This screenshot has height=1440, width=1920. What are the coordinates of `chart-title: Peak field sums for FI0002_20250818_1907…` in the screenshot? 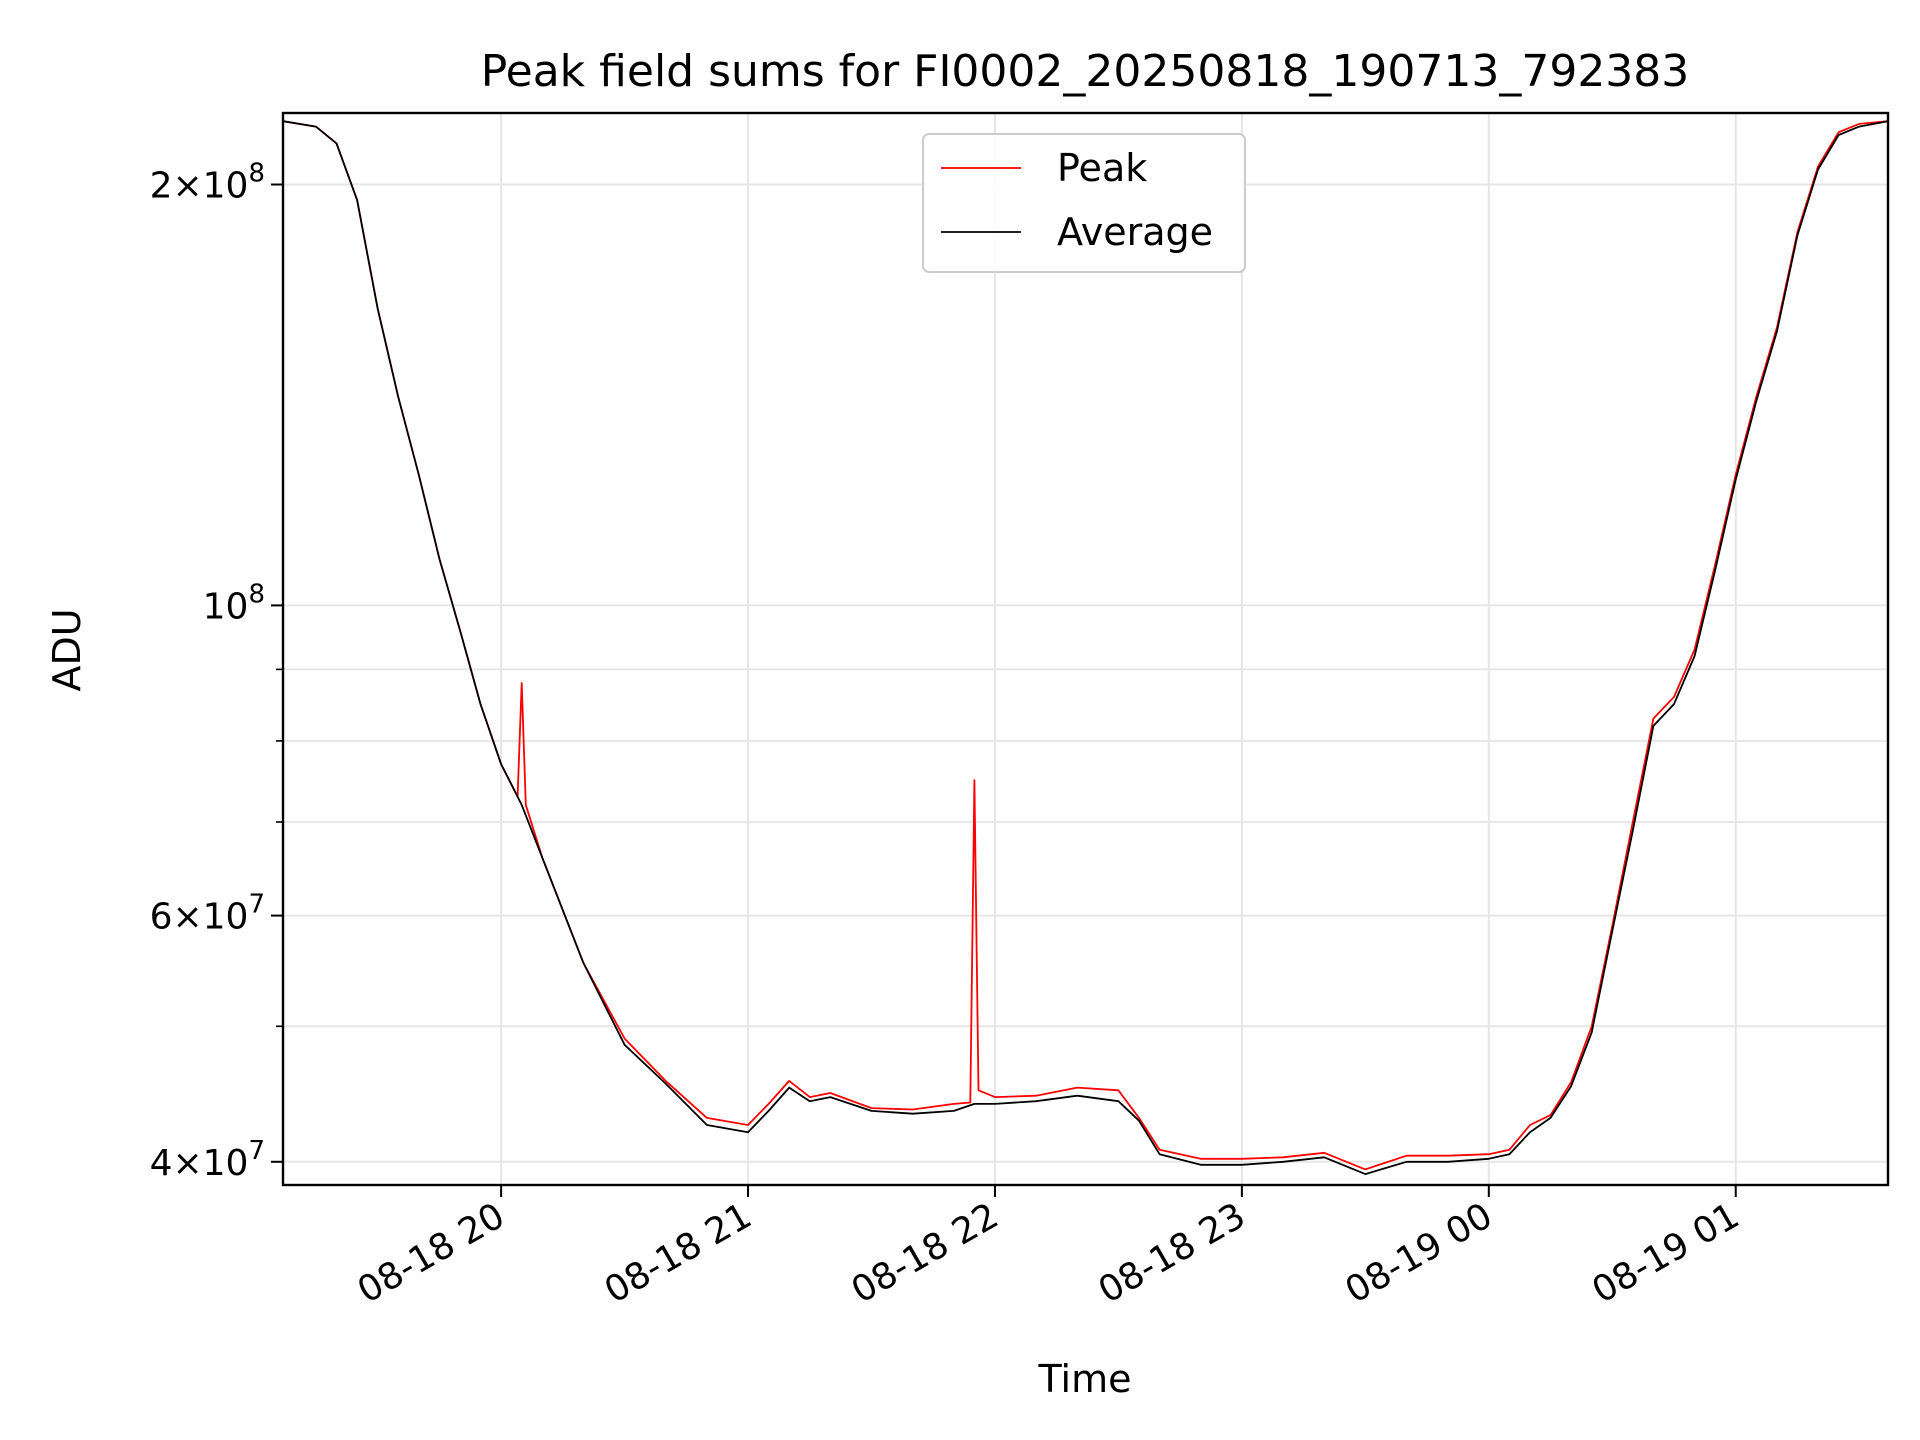 It's located at (1085, 71).